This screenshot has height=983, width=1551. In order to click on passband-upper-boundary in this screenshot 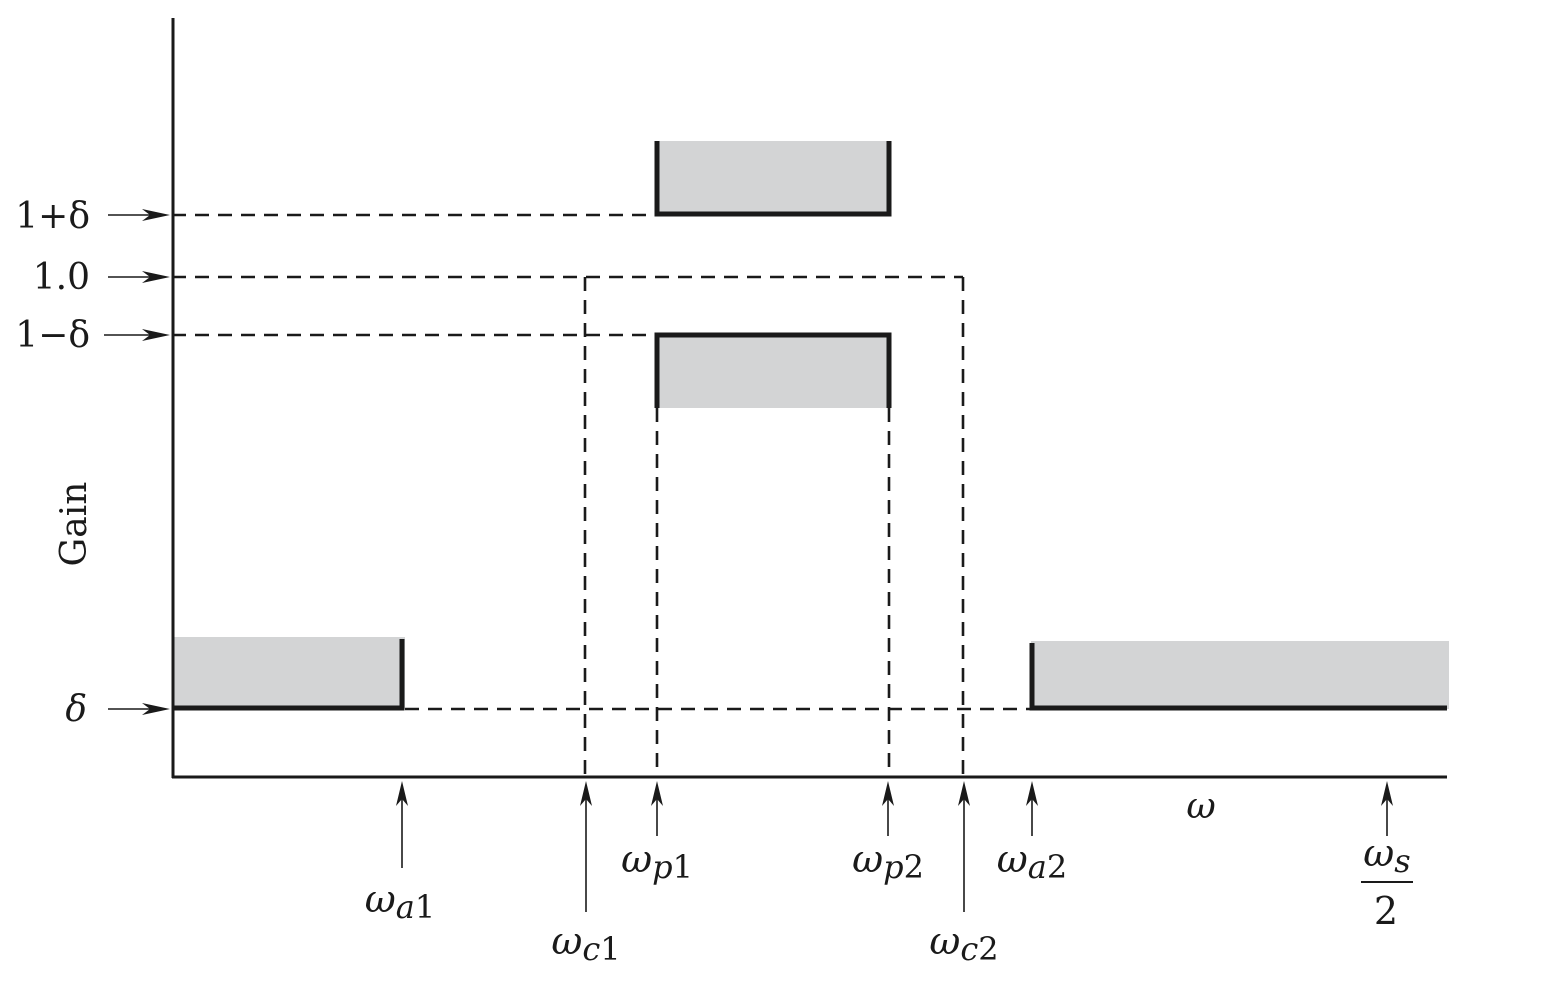, I will do `click(773, 179)`.